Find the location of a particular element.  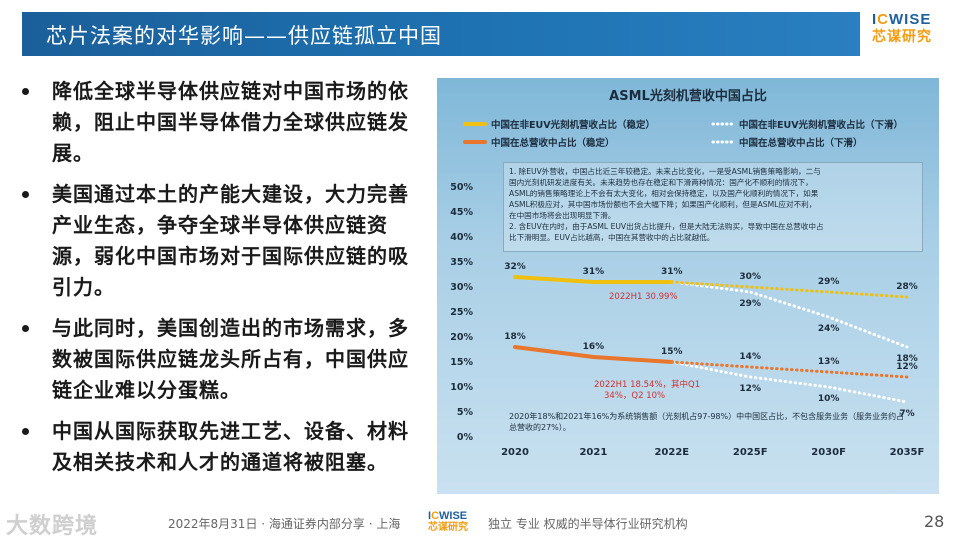

logo-subtitle: 芯谋研究 is located at coordinates (902, 37).